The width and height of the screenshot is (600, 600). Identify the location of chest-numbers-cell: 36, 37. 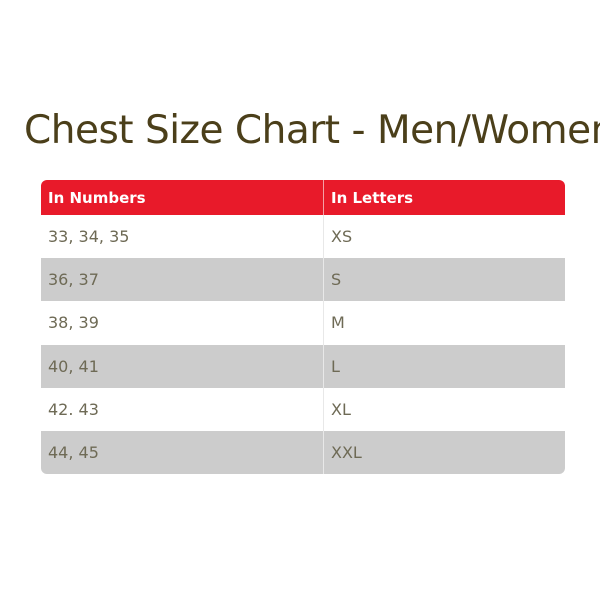
(182, 280).